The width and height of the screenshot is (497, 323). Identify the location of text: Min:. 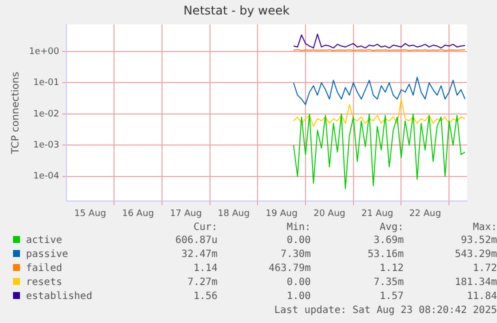
(298, 228).